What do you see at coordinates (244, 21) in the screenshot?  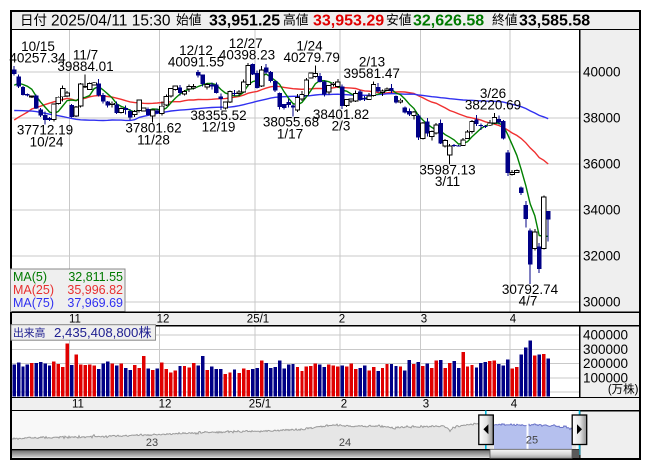 I see `svg-text: 33,951.25` at bounding box center [244, 21].